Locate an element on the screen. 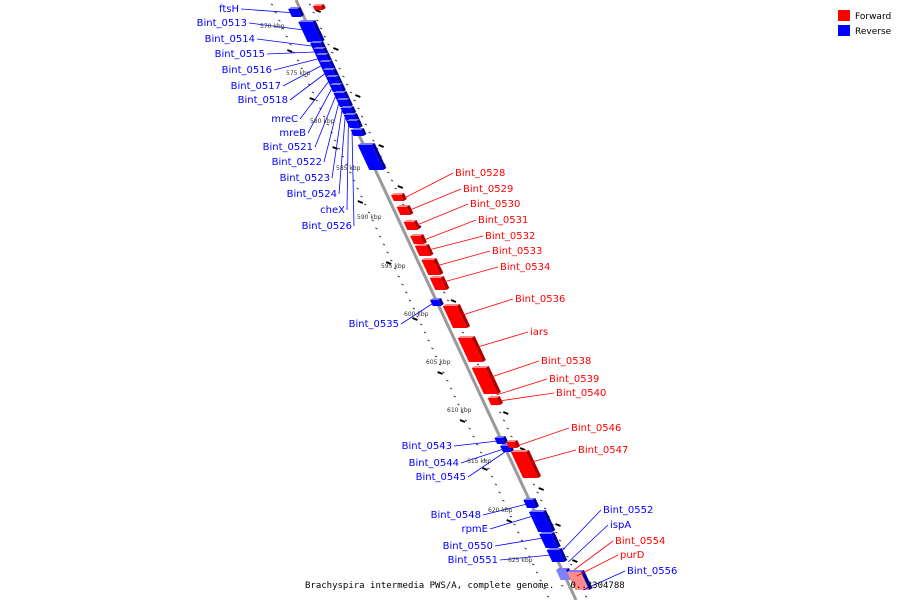 This screenshot has height=600, width=900. gene-label: Bint_0516 is located at coordinates (247, 70).